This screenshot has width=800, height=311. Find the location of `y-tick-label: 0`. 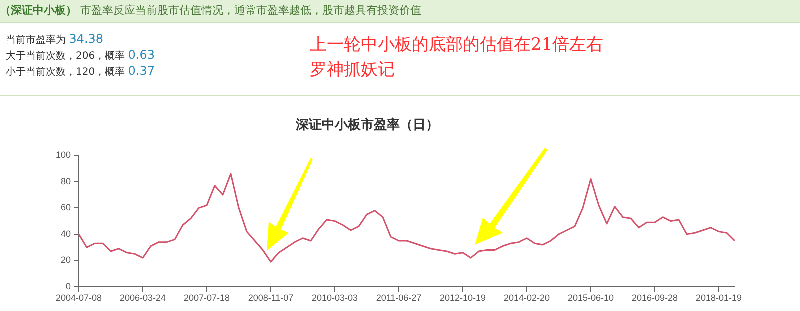

y-tick-label: 0 is located at coordinates (68, 286).